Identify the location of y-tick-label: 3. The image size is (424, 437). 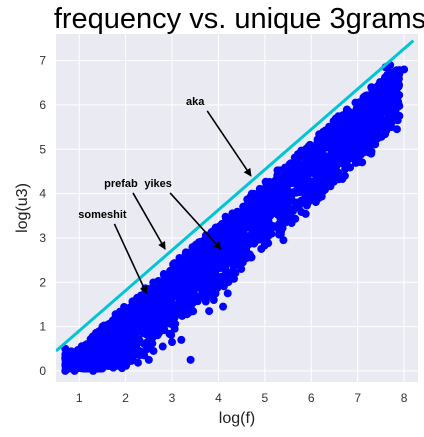
(42, 238).